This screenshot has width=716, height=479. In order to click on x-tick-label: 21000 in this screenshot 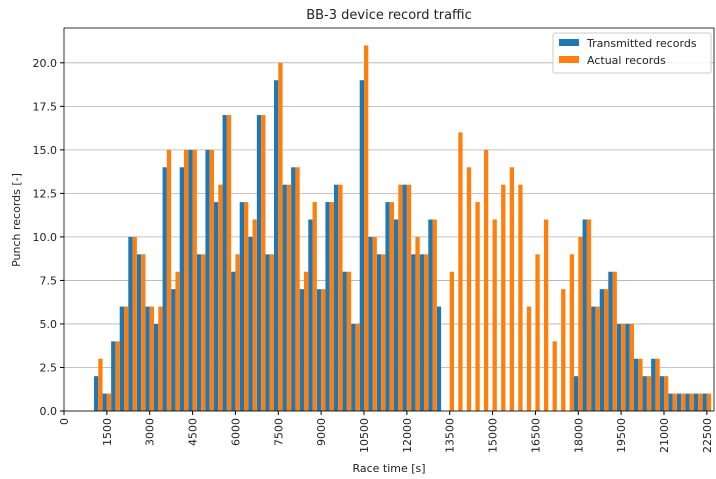, I will do `click(664, 435)`.